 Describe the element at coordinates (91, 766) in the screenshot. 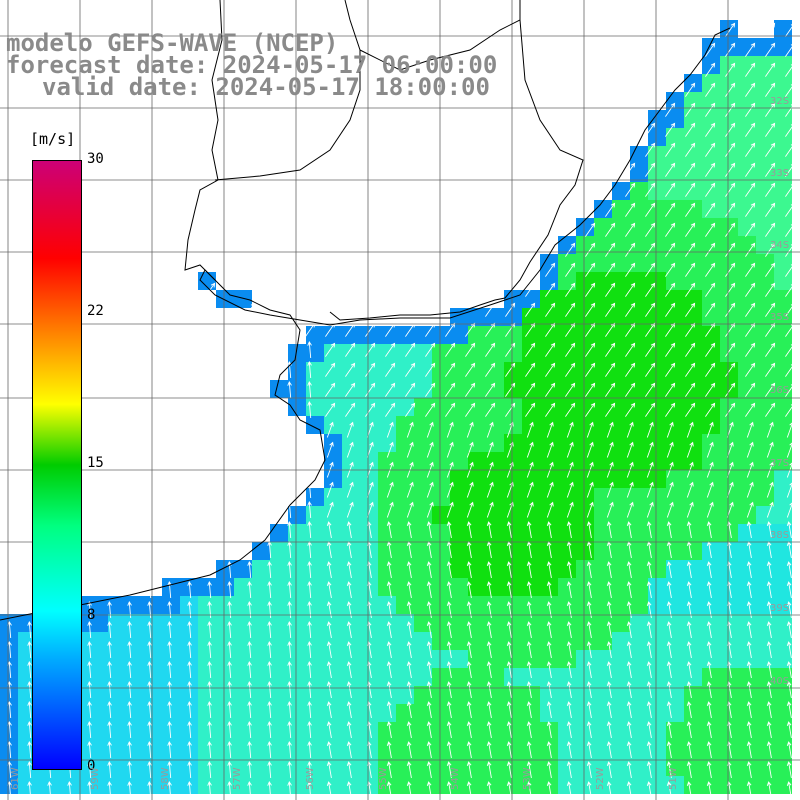

I see `colorbar-tick: 0` at that location.